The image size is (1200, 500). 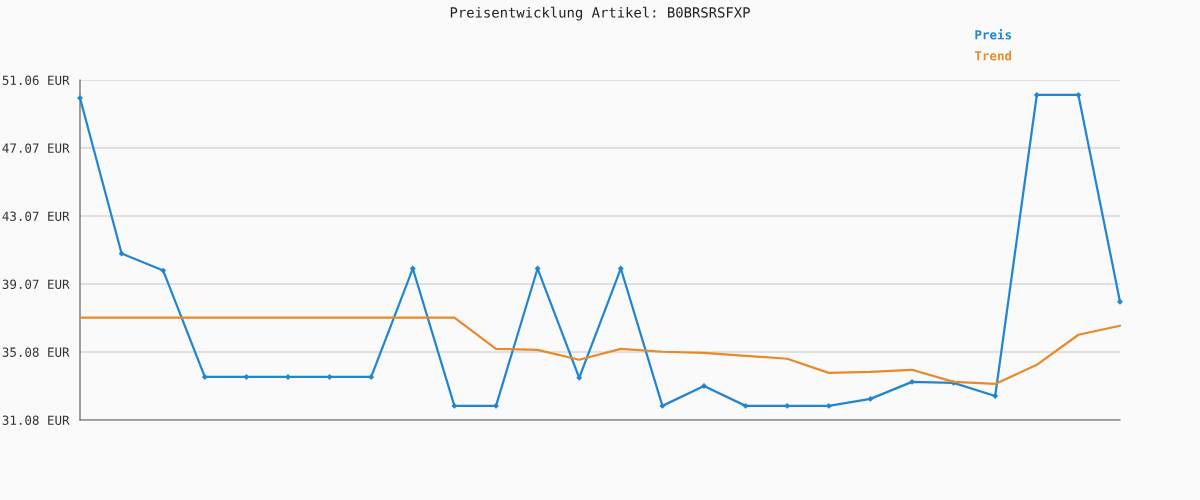 What do you see at coordinates (600, 13) in the screenshot?
I see `chart-title: Preisentwicklung Artikel: B0BRSRSFXP` at bounding box center [600, 13].